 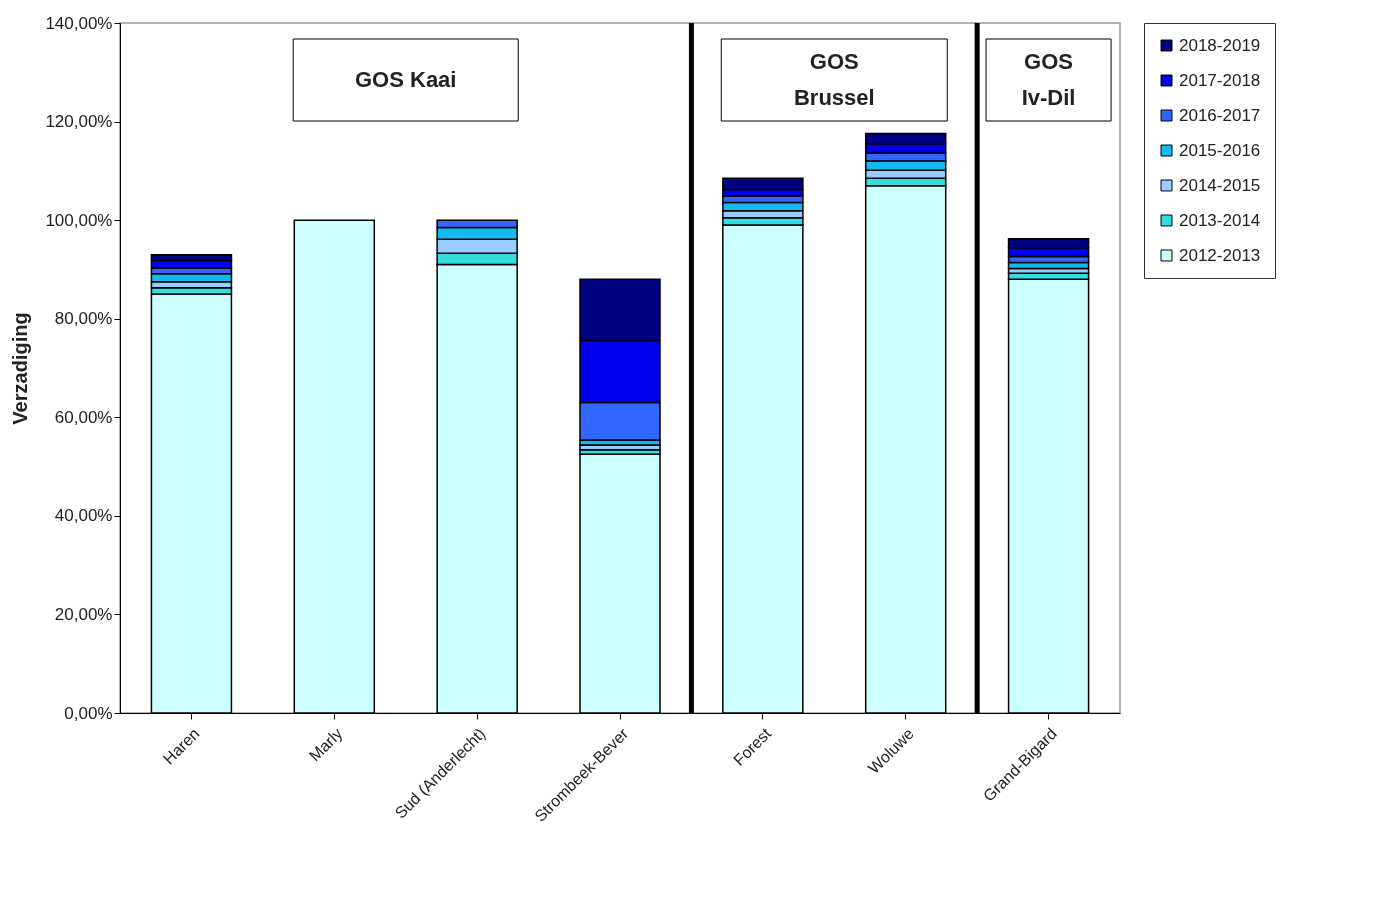 I want to click on y-tick-label: 0,00%, so click(x=88, y=713).